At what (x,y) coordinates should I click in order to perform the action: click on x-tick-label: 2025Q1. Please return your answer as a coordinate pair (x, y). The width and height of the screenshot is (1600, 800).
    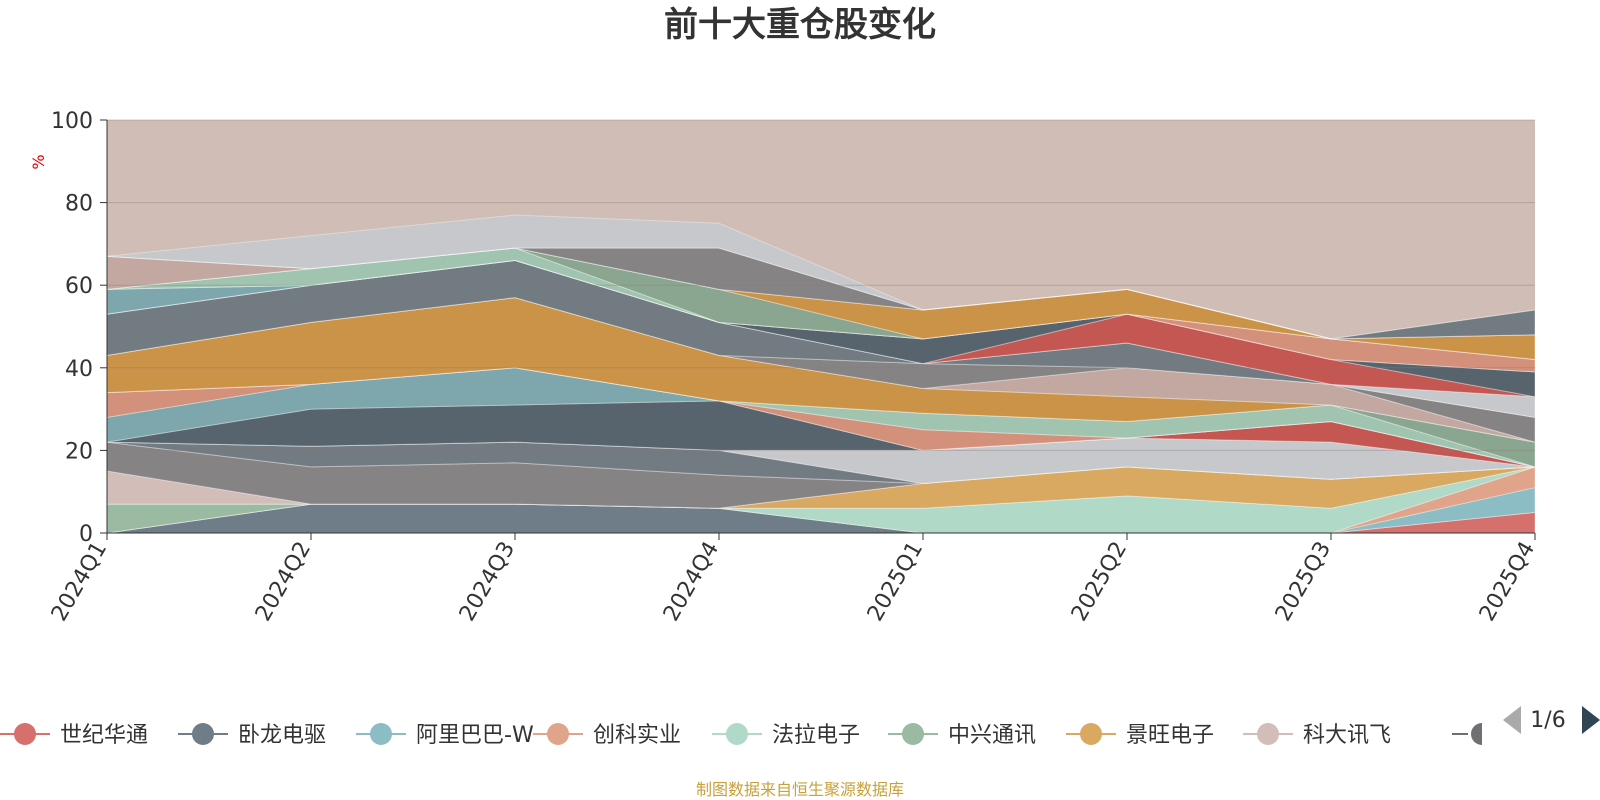
    Looking at the image, I should click on (895, 582).